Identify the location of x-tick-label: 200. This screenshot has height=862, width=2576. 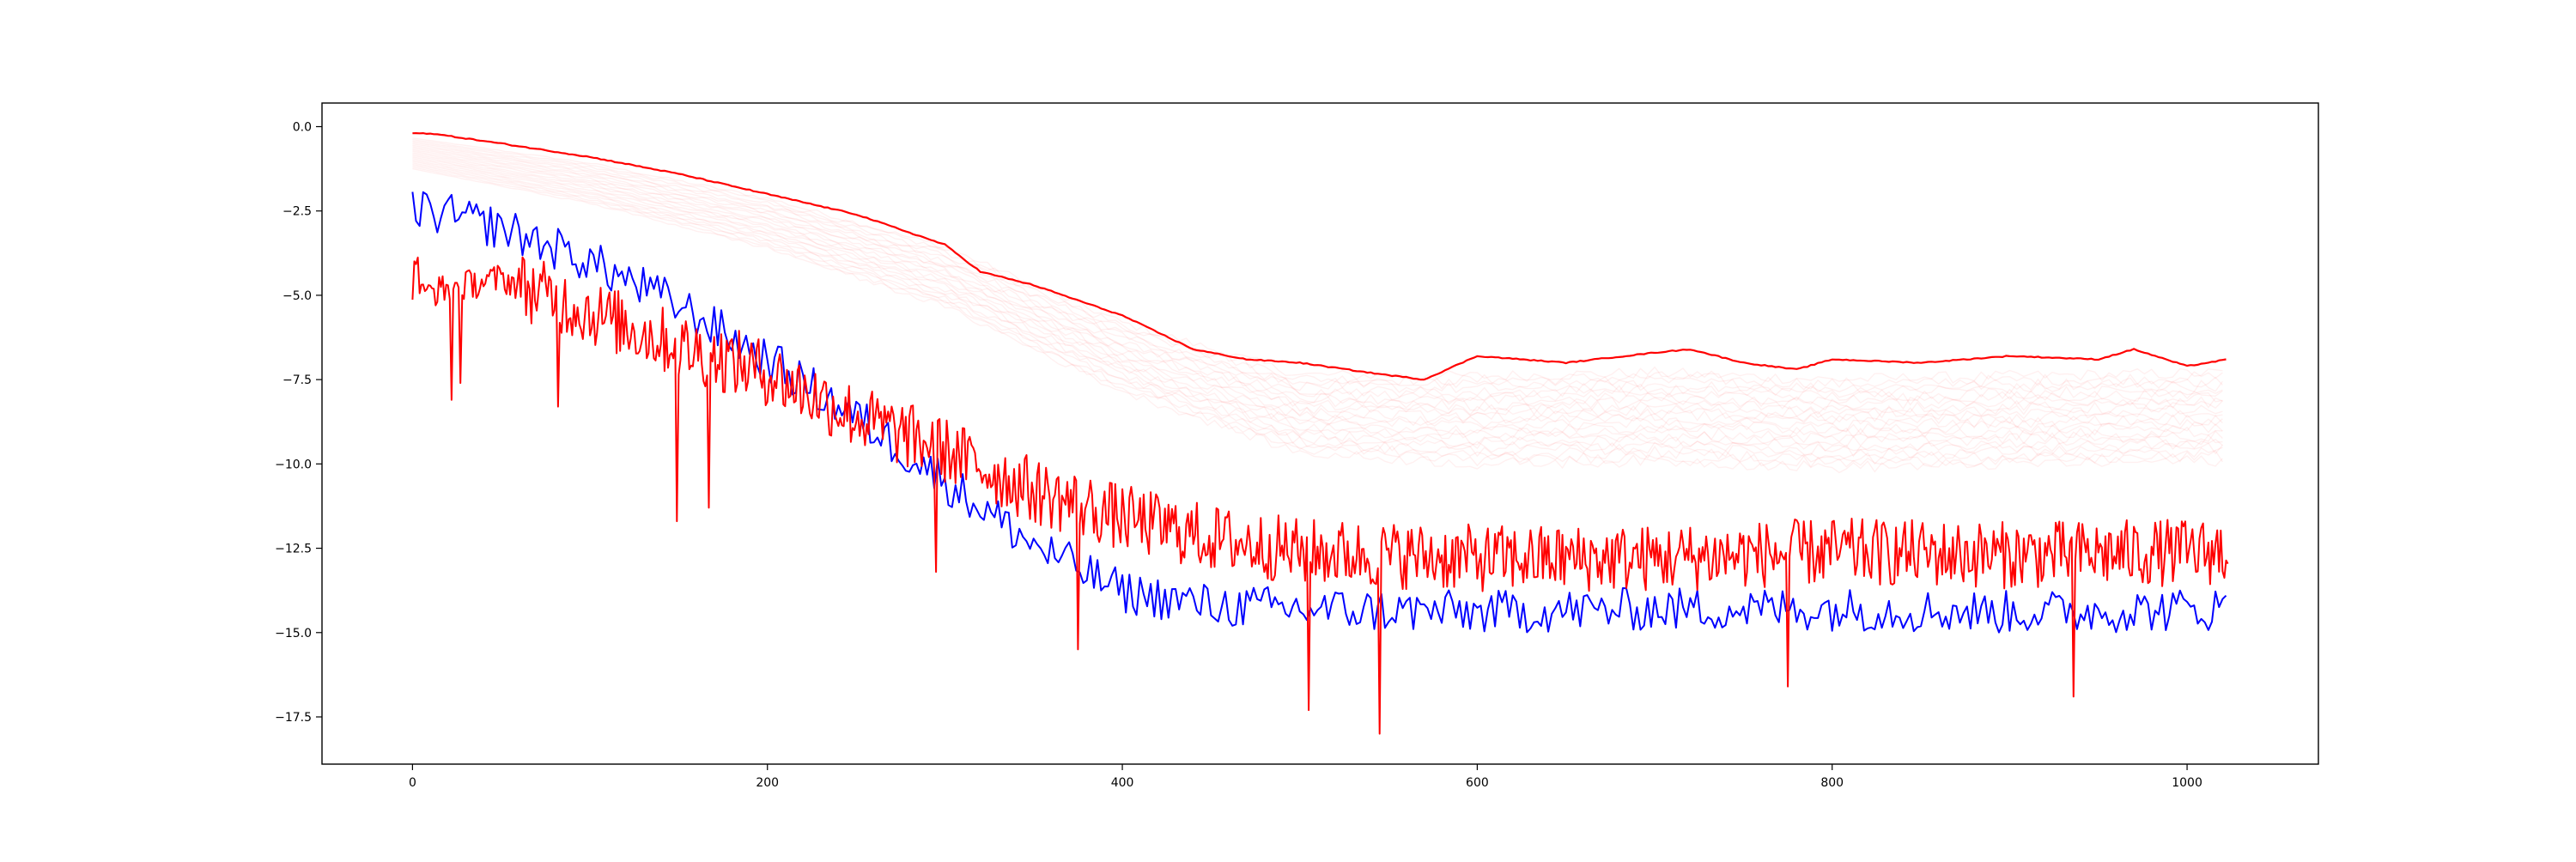
(768, 783).